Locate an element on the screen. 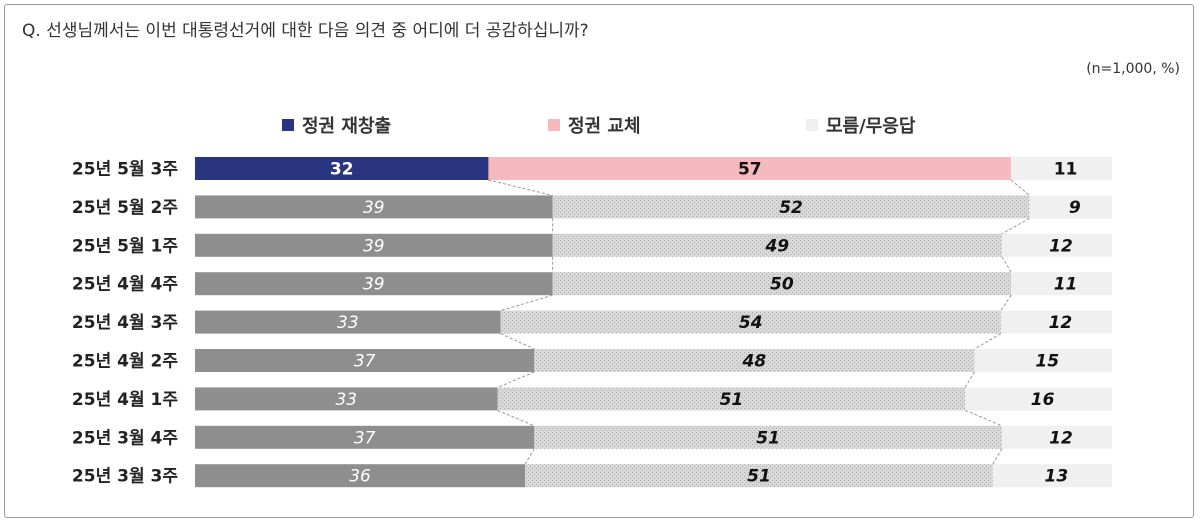  category-label: 25년 3월 4주 is located at coordinates (125, 438).